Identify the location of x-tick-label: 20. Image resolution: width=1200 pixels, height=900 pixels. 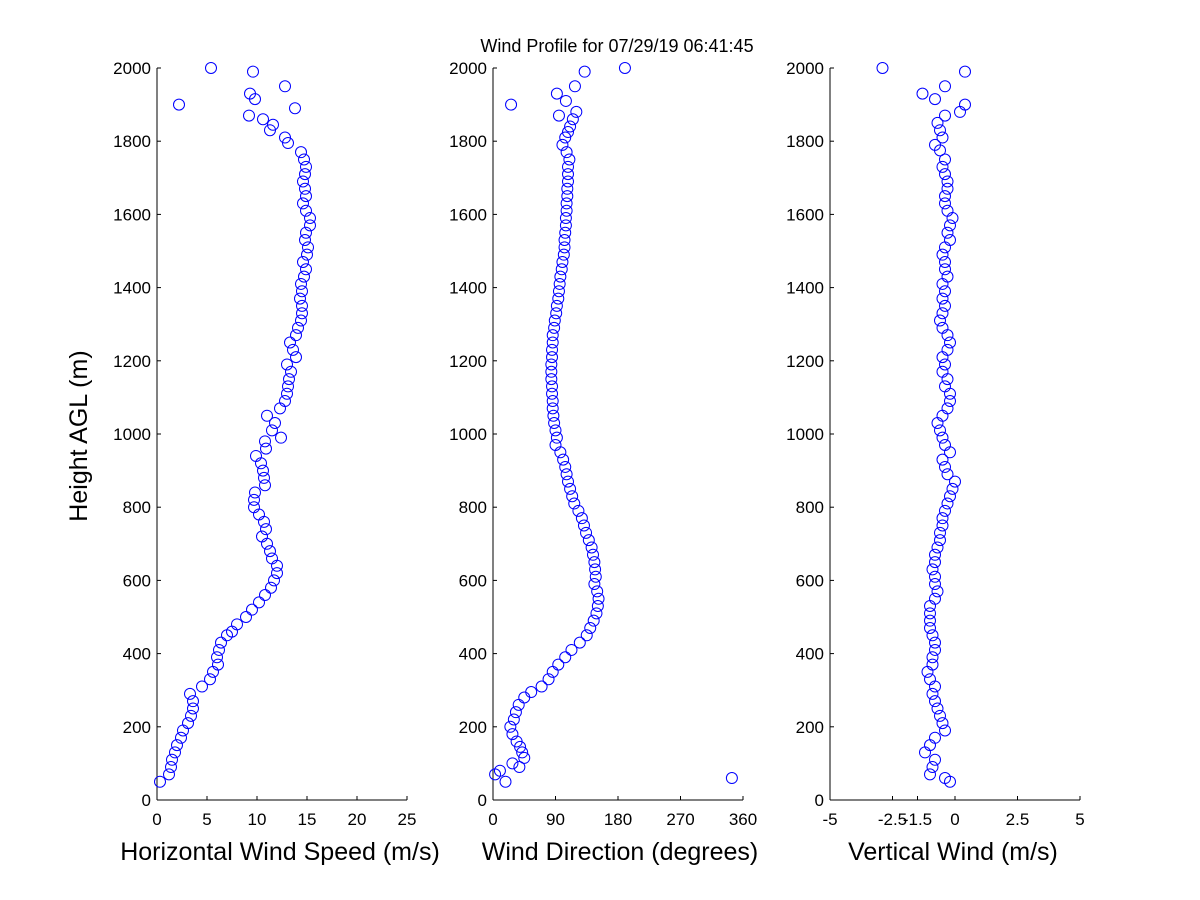
(357, 819).